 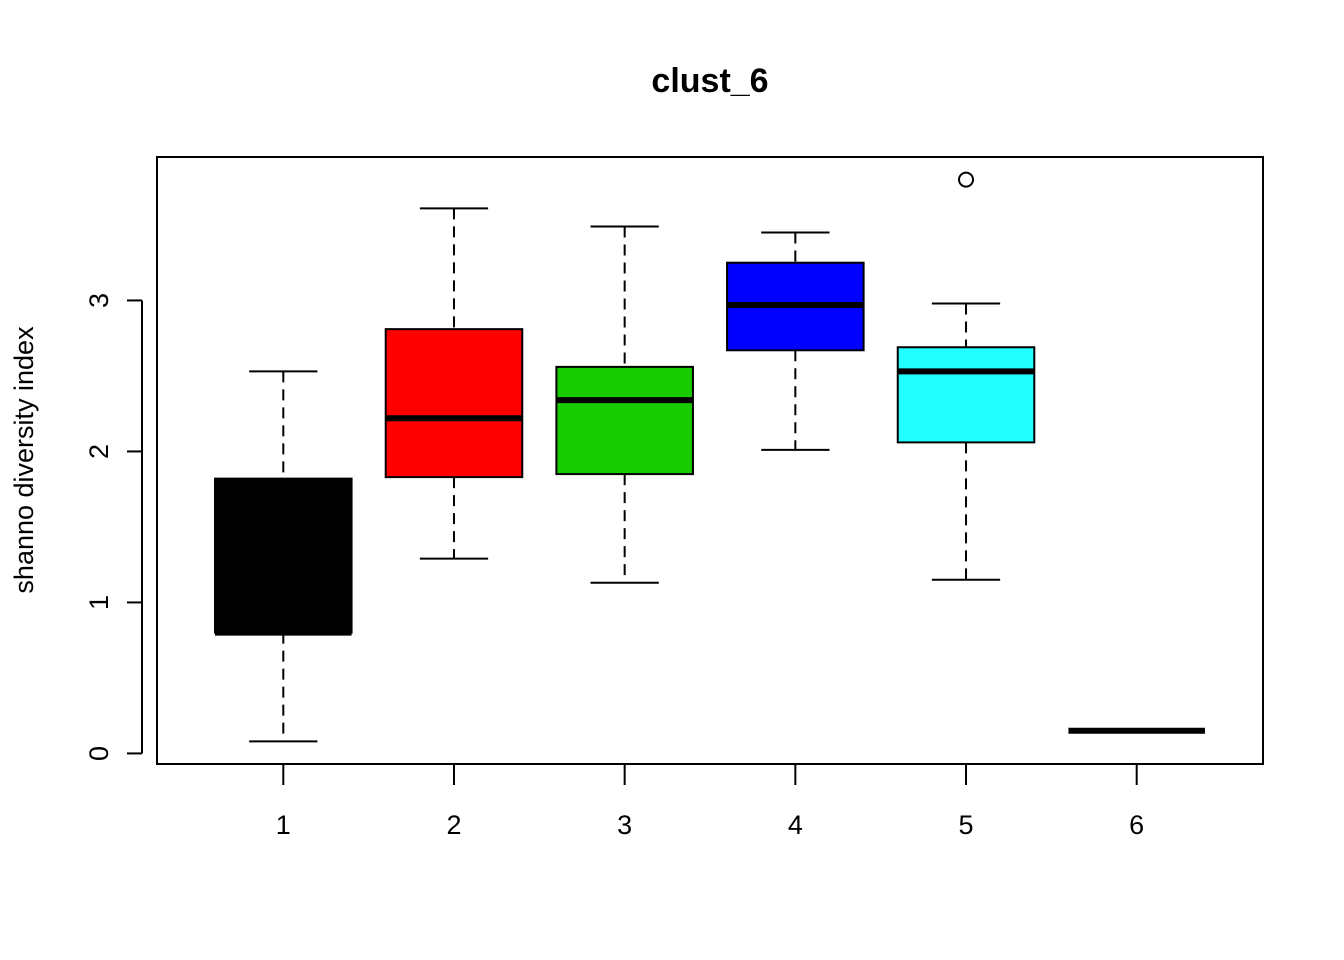 What do you see at coordinates (795, 825) in the screenshot?
I see `x-tick-label: 4` at bounding box center [795, 825].